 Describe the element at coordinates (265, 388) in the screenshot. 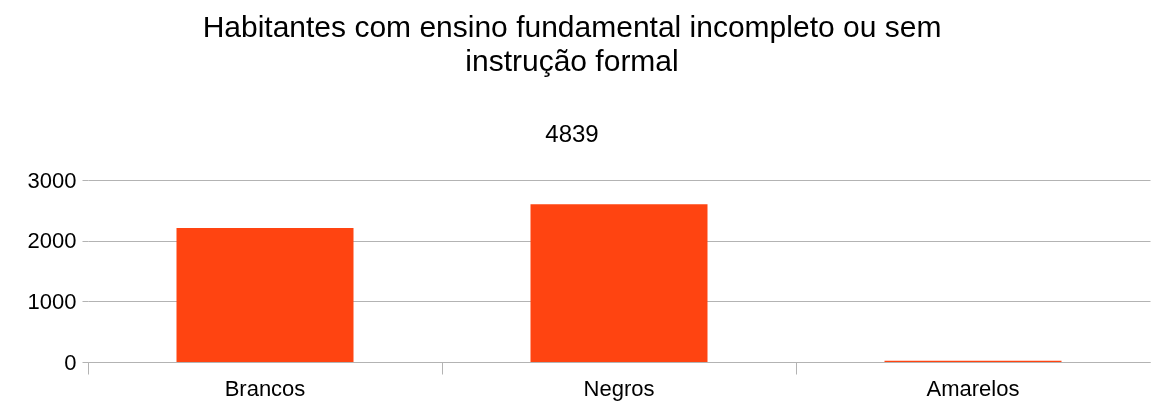

I see `x-tick-label: Brancos` at that location.